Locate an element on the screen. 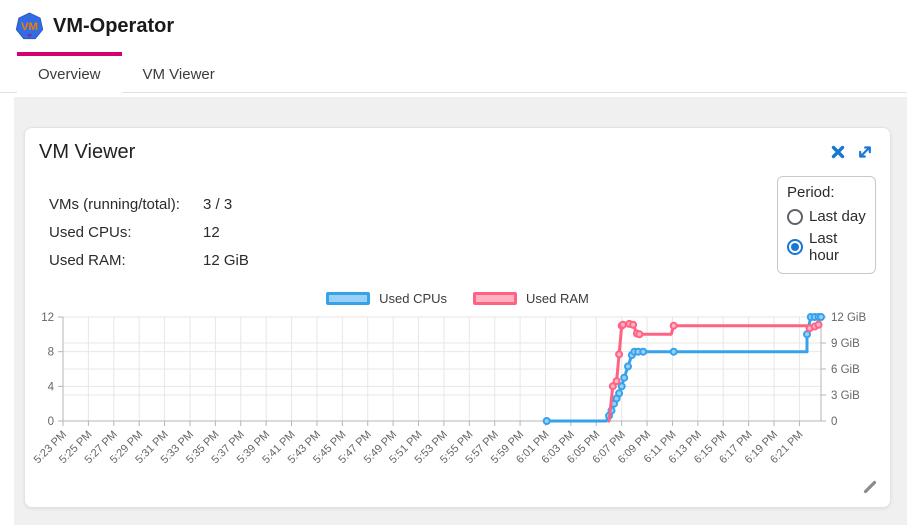  stat-row-cpus: Used CPUs: 12 is located at coordinates (149, 232).